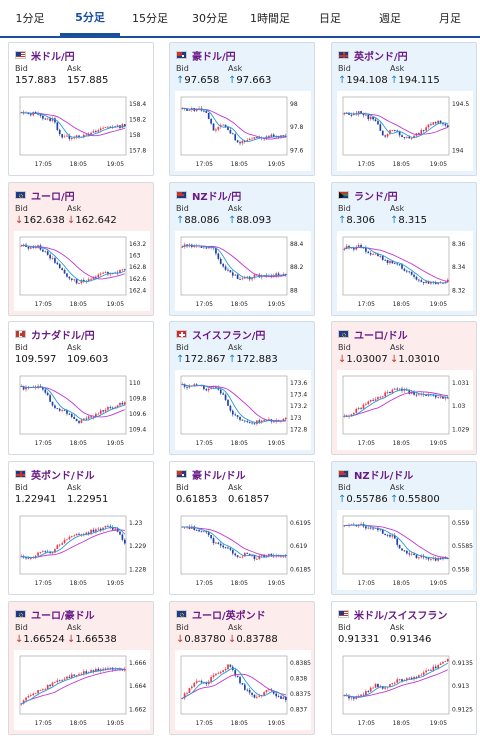 Image resolution: width=480 pixels, height=736 pixels. What do you see at coordinates (30, 18) in the screenshot?
I see `tab-0: 1分足` at bounding box center [30, 18].